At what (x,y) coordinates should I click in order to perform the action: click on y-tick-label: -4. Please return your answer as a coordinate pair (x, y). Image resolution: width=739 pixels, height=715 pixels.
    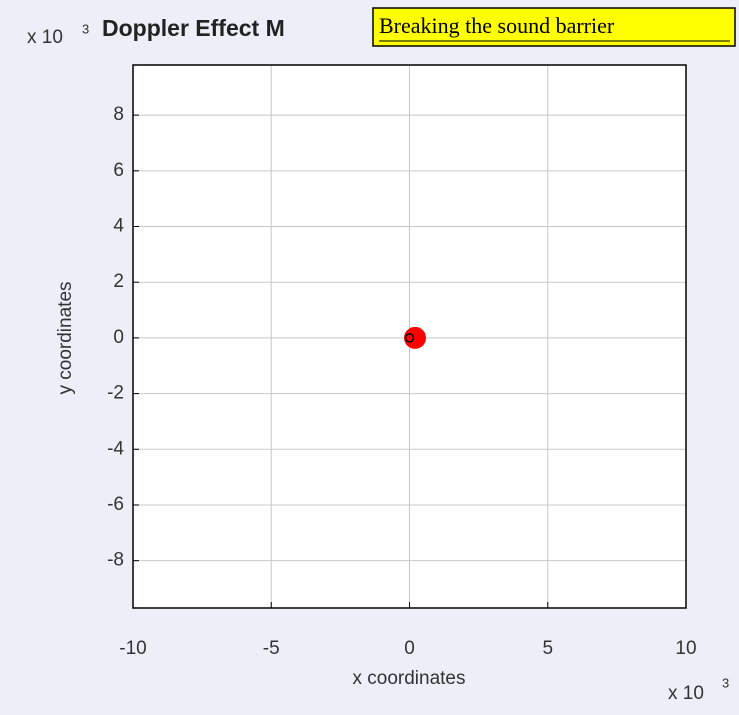
    Looking at the image, I should click on (115, 448).